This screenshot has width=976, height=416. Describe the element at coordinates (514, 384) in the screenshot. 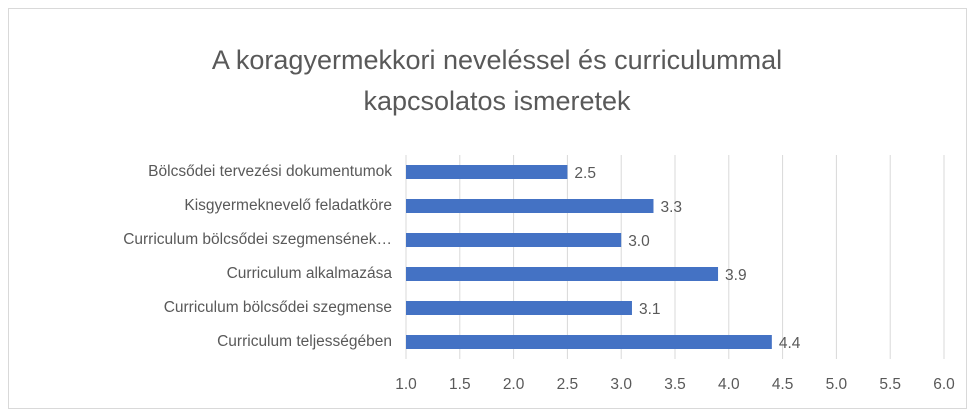

I see `x-tick-label: 2.0` at that location.